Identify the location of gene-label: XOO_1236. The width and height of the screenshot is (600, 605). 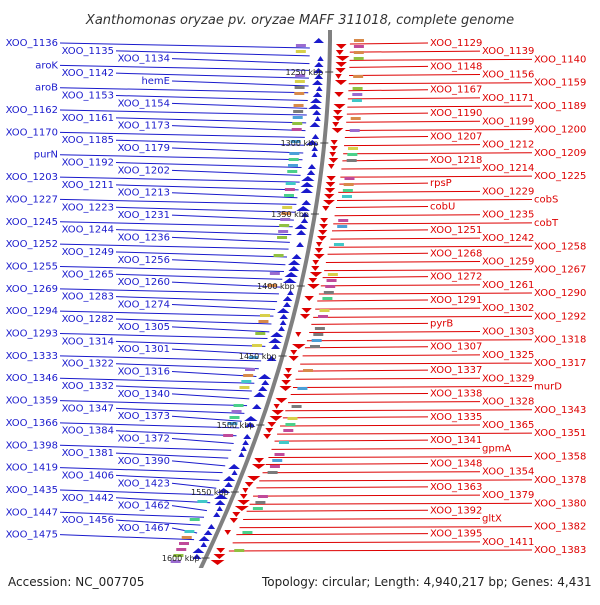
(144, 237).